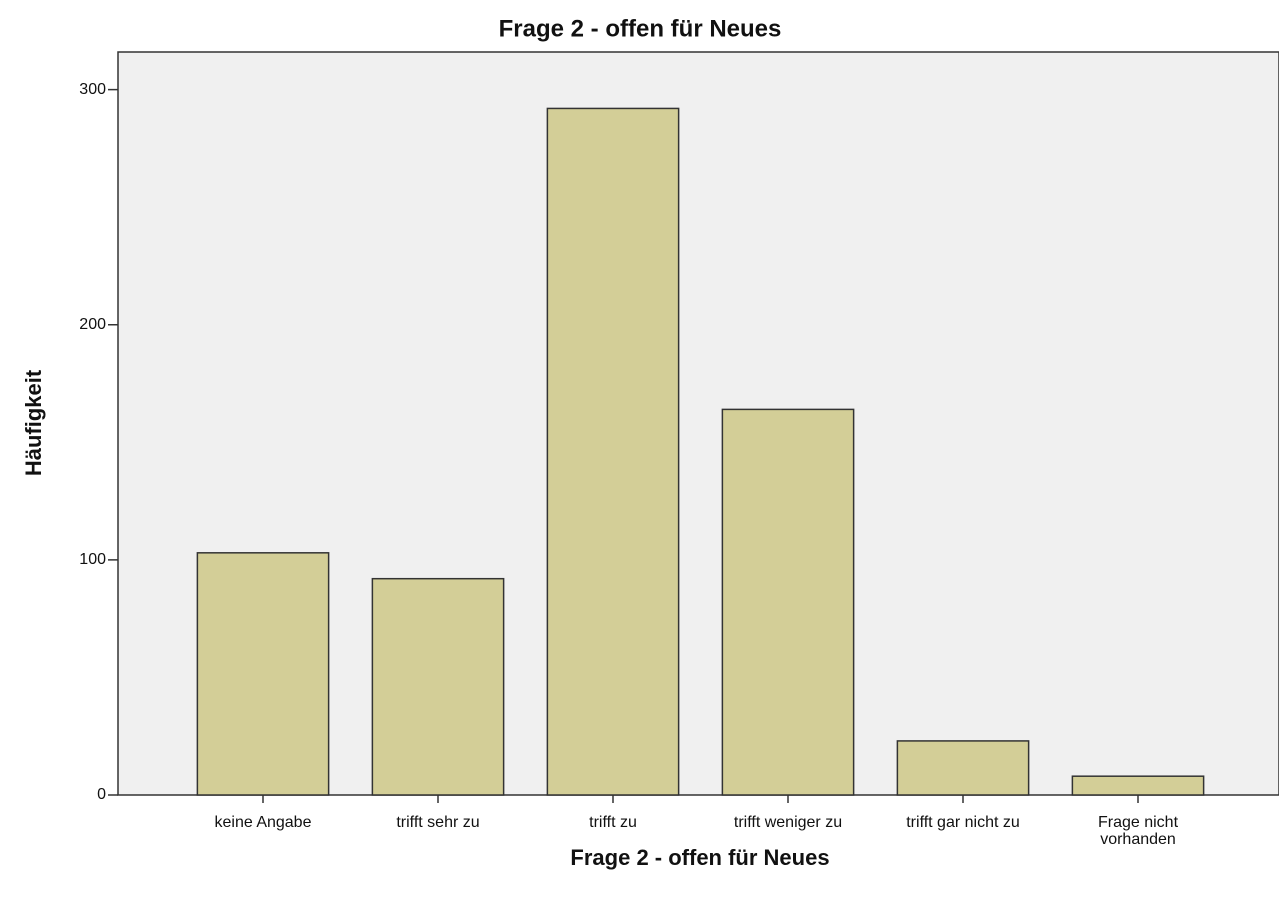  I want to click on chart-title: Frage 2 - offen für Neues, so click(640, 28).